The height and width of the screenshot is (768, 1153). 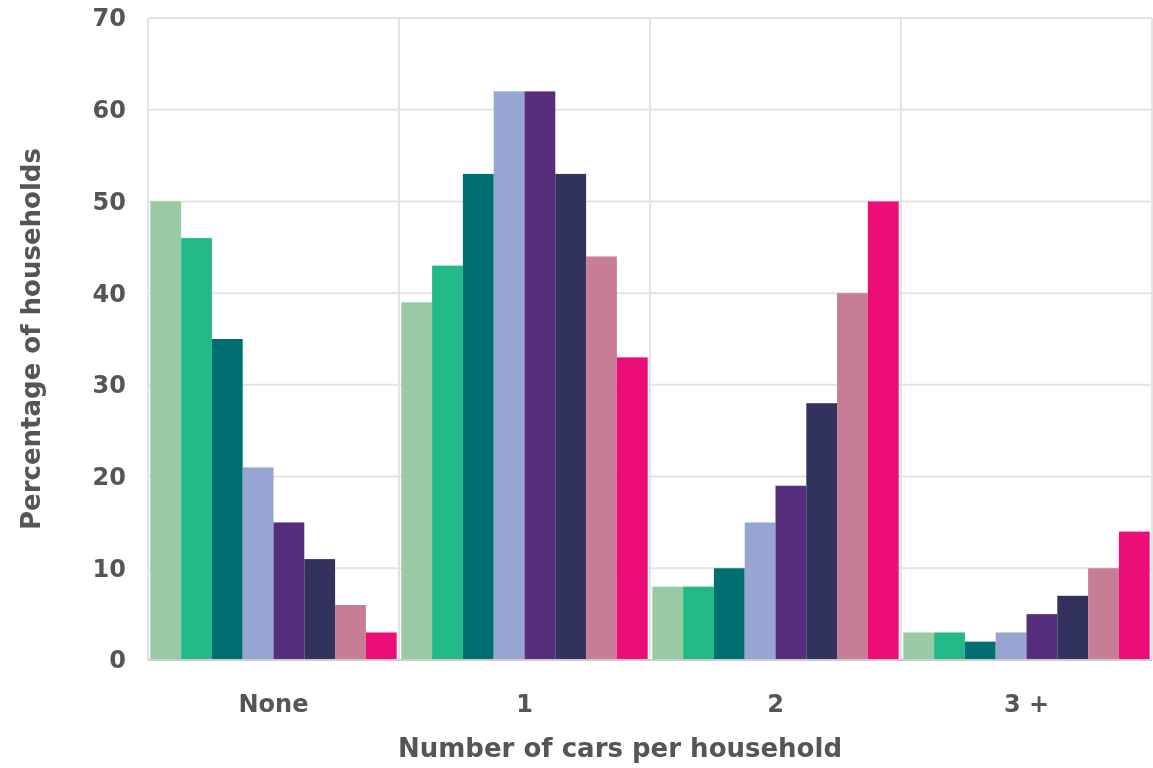 What do you see at coordinates (524, 704) in the screenshot?
I see `x-tick-label: 1` at bounding box center [524, 704].